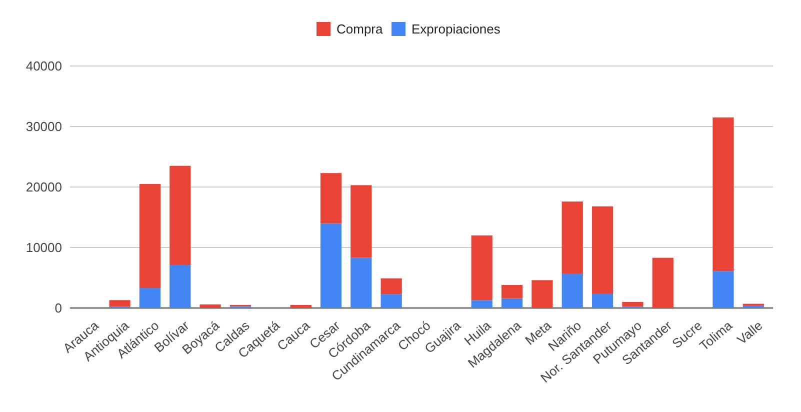 The image size is (801, 412). I want to click on y-tick-label: 10000, so click(44, 248).